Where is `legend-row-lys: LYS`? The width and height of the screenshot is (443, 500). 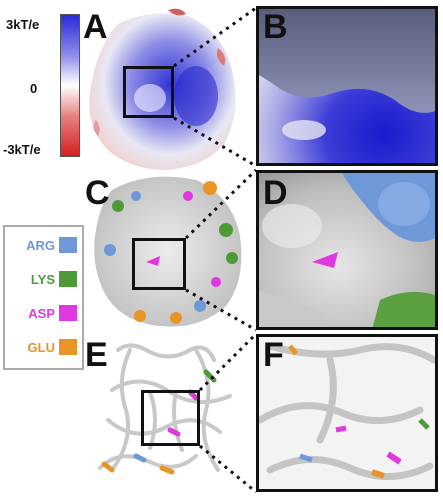 legend-row-lys: LYS is located at coordinates (47, 280).